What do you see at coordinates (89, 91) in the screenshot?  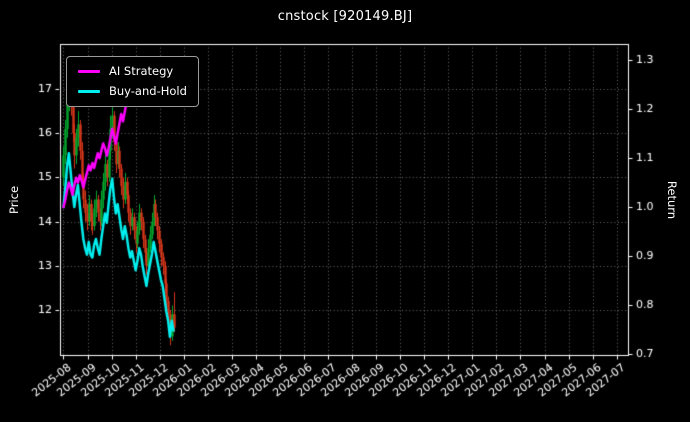 I see `buy-and-hold-line-swatch` at bounding box center [89, 91].